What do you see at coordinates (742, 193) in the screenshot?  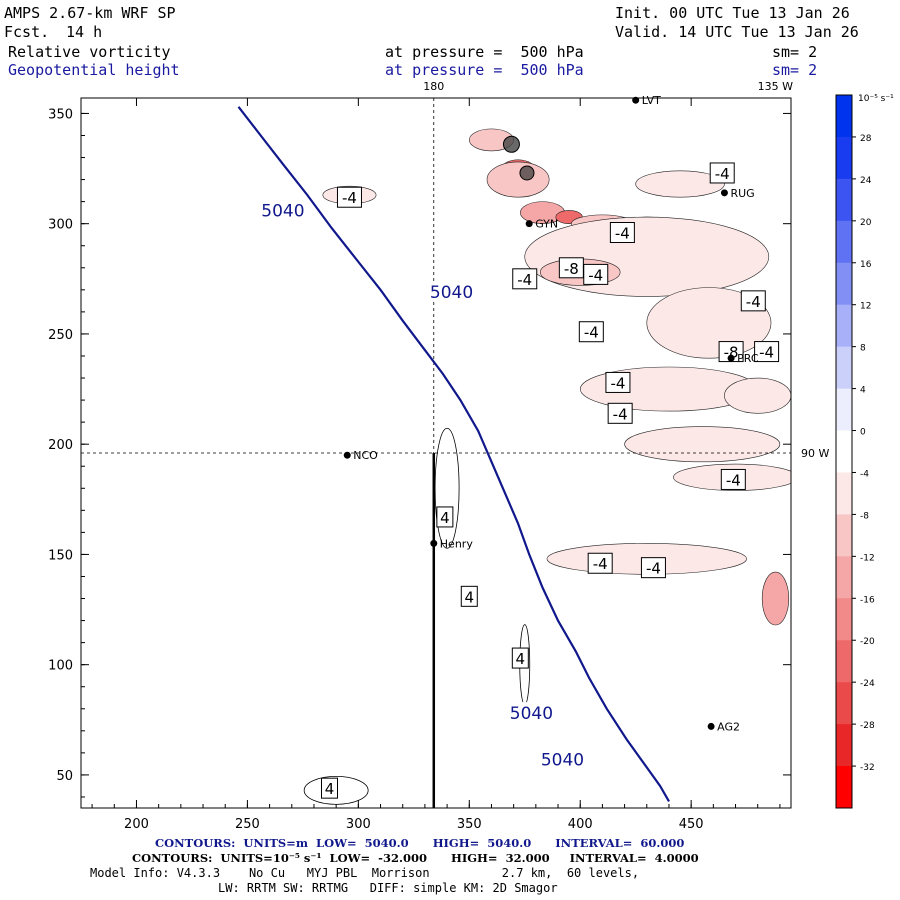 I see `station-label: RUG` at bounding box center [742, 193].